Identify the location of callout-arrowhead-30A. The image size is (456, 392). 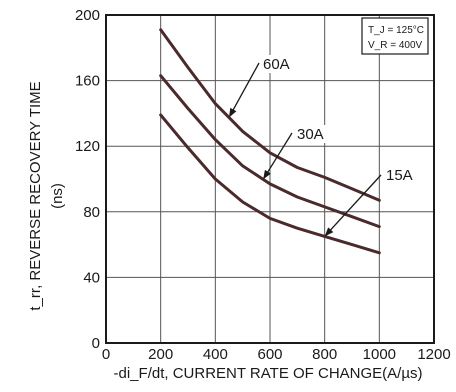
(267, 174).